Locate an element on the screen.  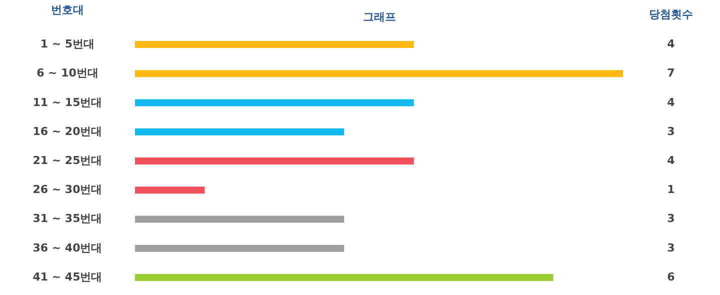
data-label: 1 is located at coordinates (671, 189).